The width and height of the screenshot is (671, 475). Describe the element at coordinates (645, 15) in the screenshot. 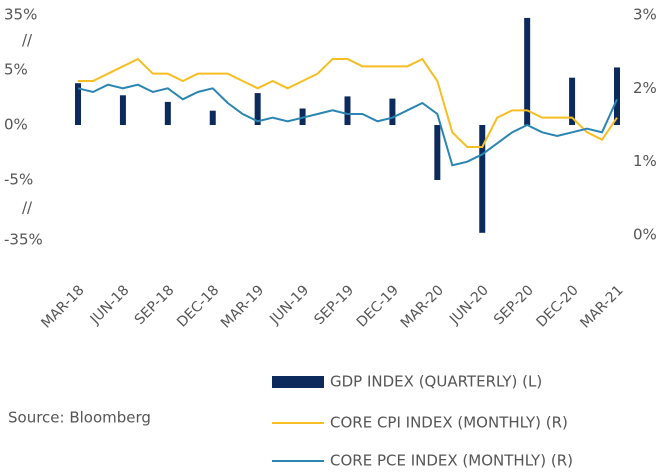

I see `y2-tick-label: 3%` at that location.